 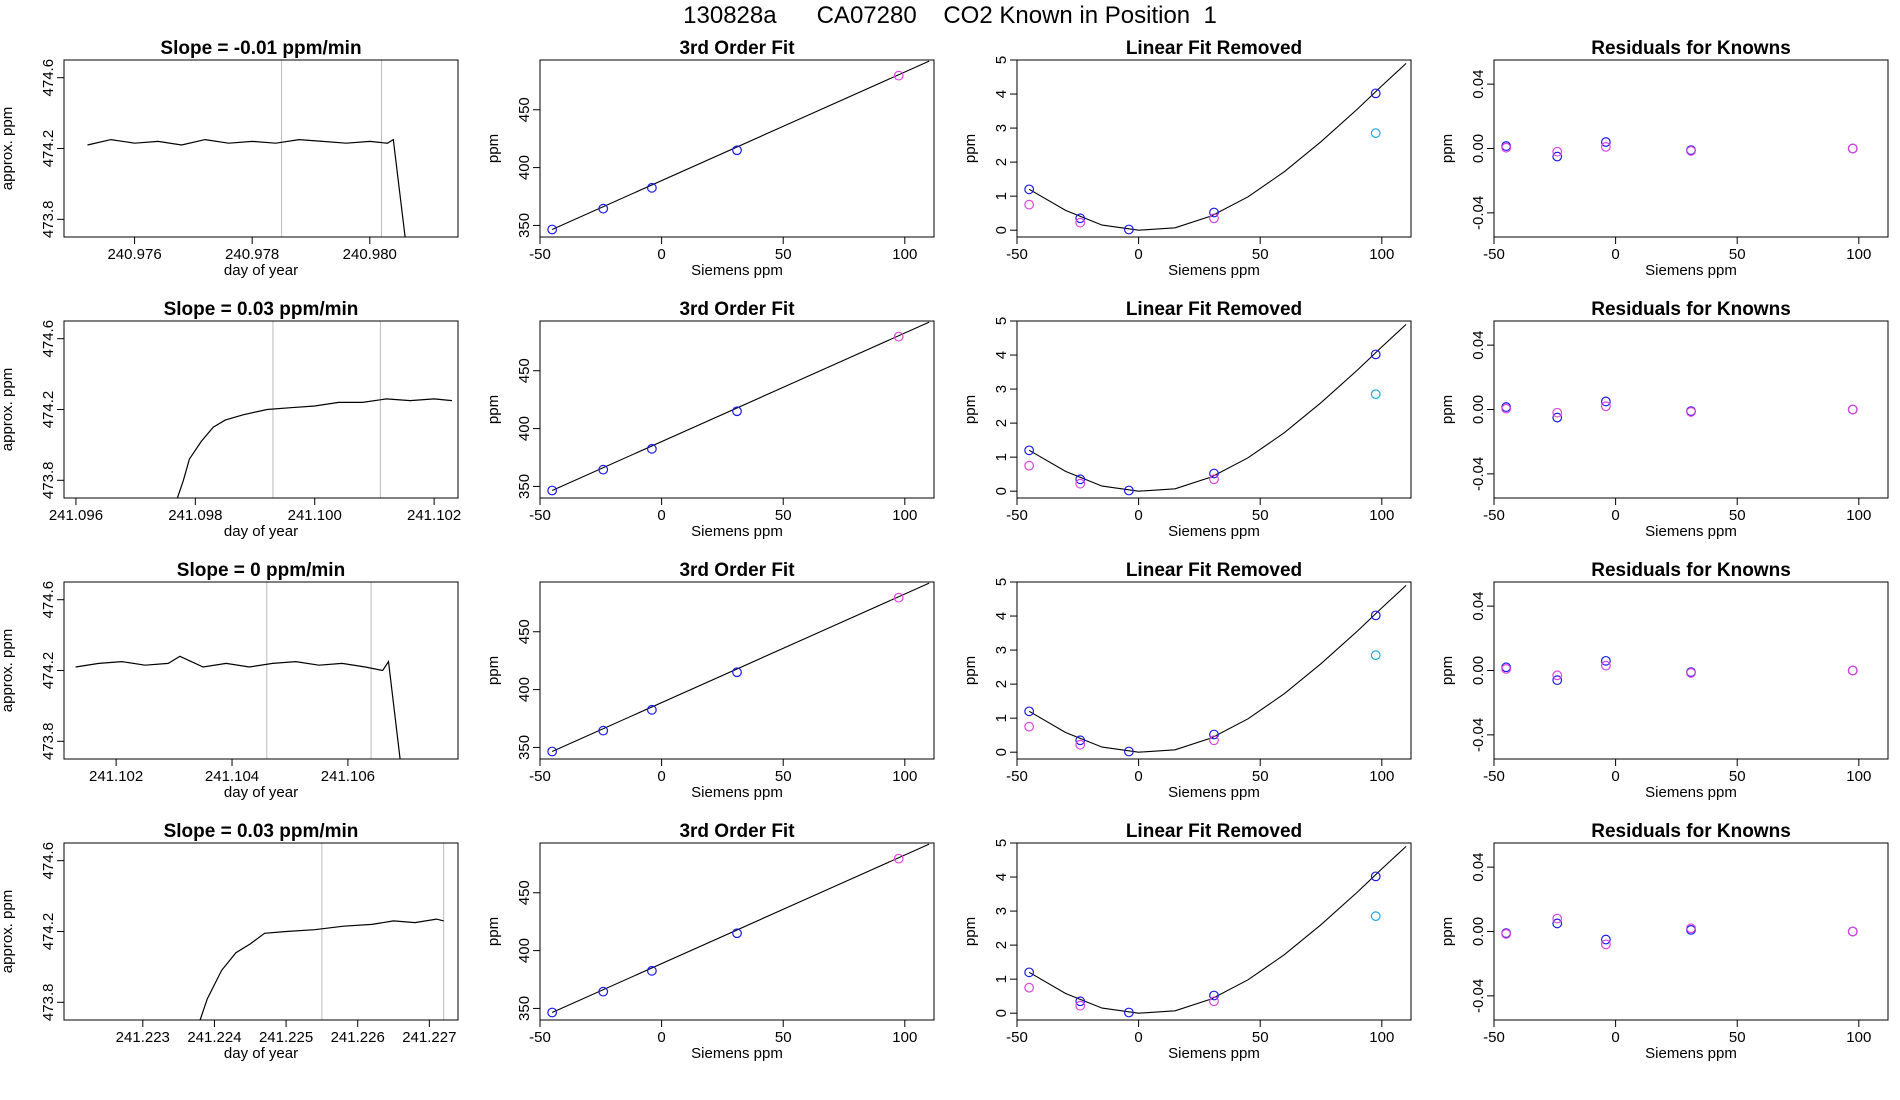 What do you see at coordinates (1375, 133) in the screenshot?
I see `data-point-cyan` at bounding box center [1375, 133].